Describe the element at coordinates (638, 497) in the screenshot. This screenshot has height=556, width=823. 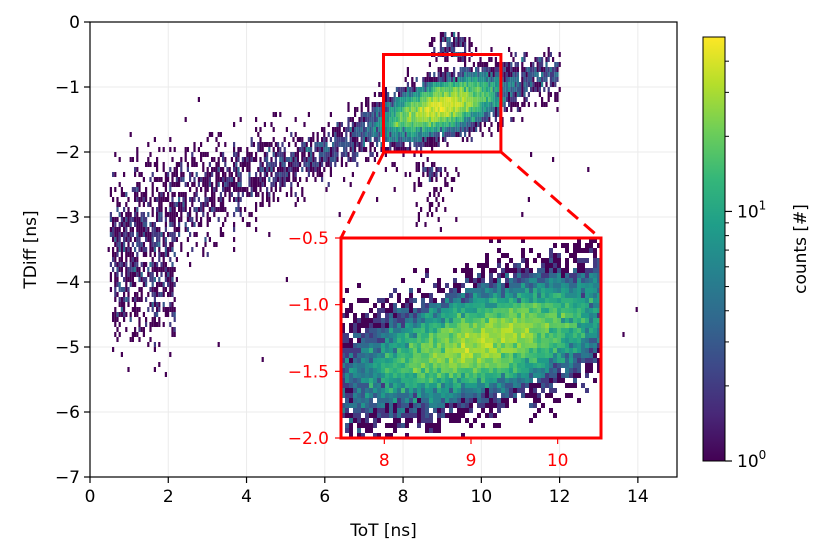
I see `x-tick-label: 14` at that location.